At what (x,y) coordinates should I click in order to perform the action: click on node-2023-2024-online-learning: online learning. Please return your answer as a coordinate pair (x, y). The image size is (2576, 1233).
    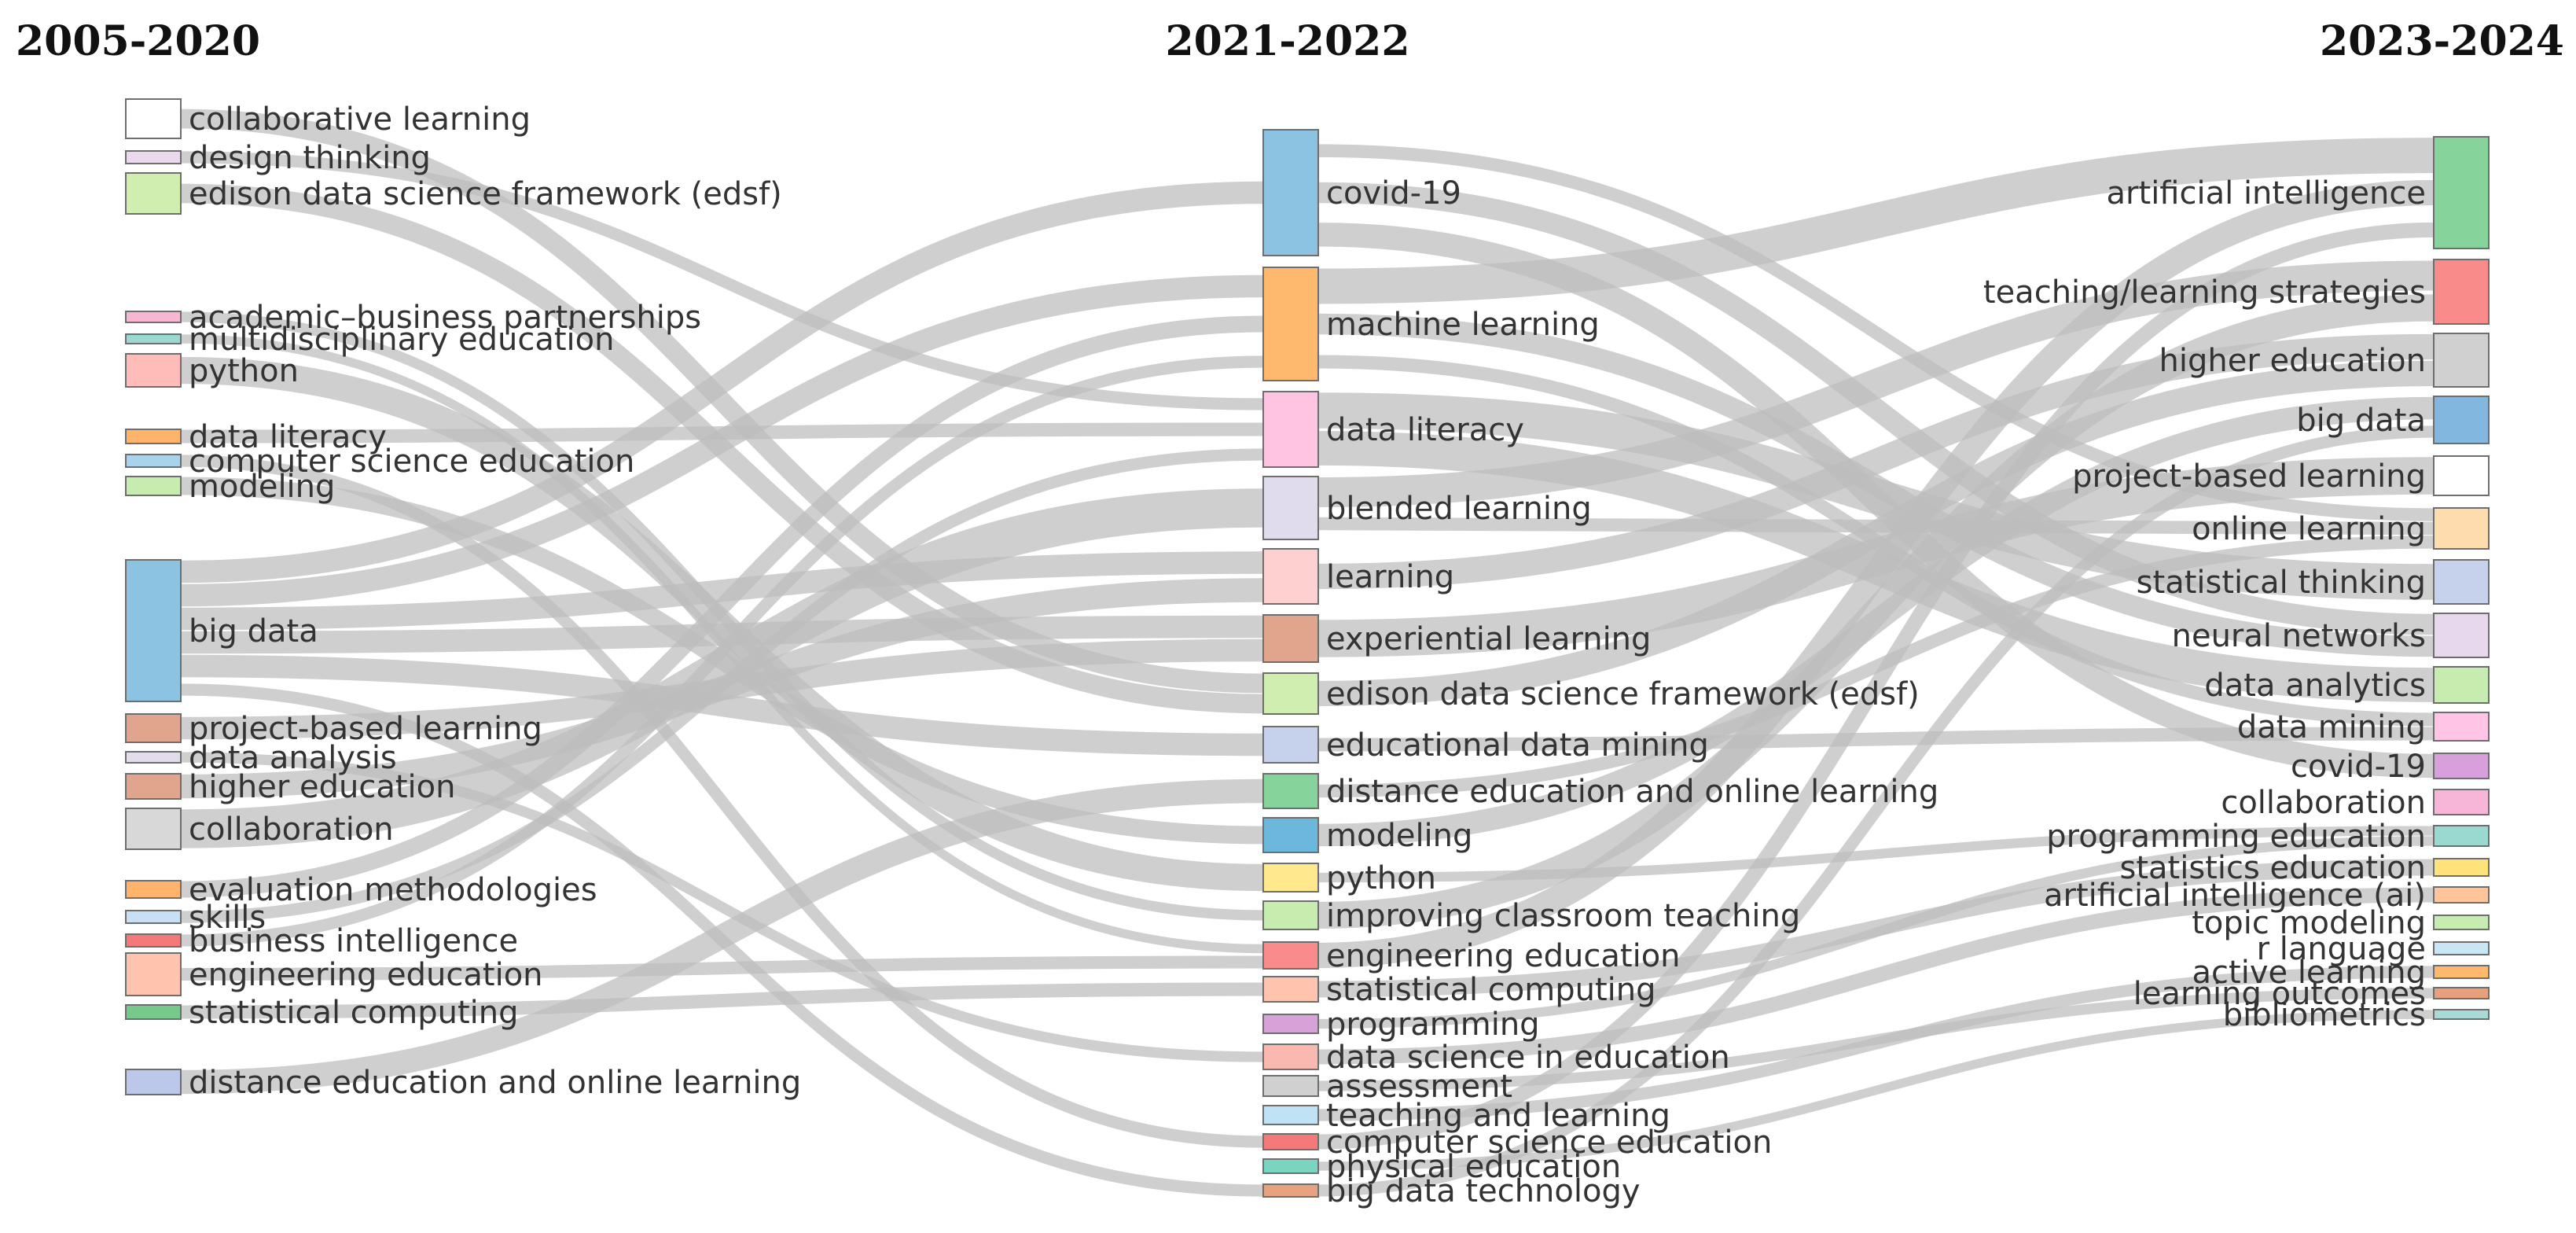
    Looking at the image, I should click on (2341, 528).